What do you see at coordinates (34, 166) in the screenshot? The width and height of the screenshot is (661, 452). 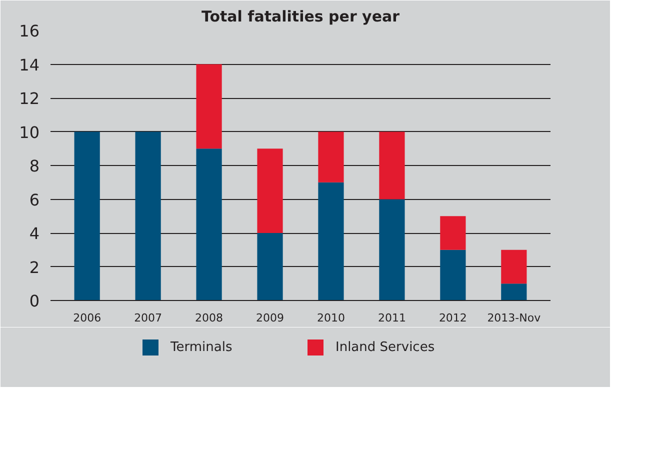 I see `y-tick-label: 8` at bounding box center [34, 166].